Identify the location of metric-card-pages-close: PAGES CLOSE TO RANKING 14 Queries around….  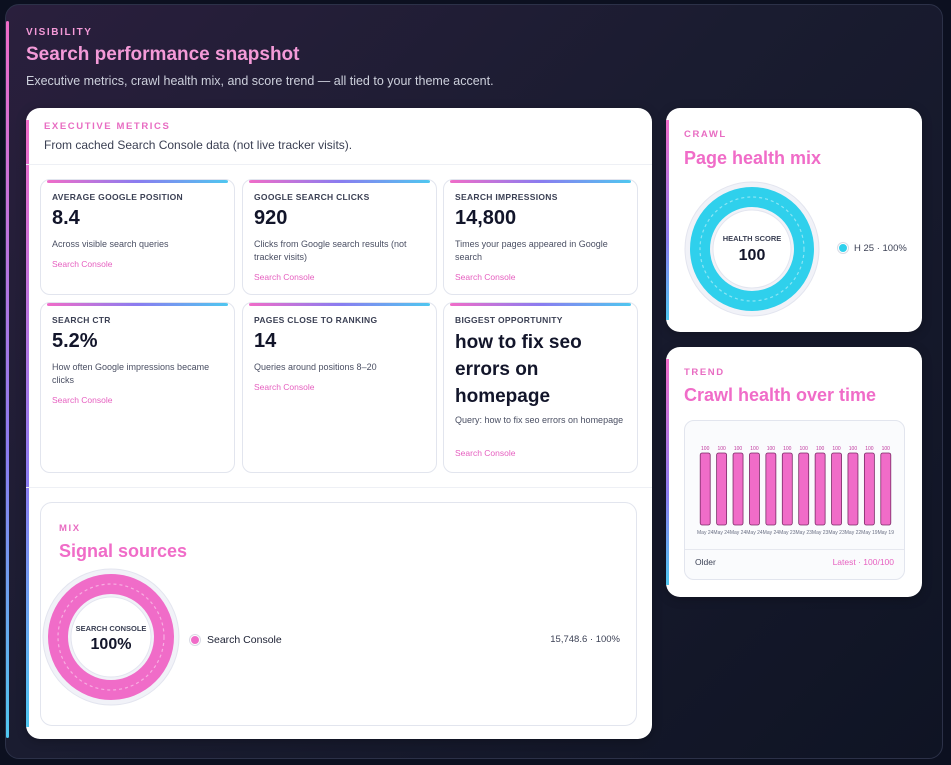
(339, 387).